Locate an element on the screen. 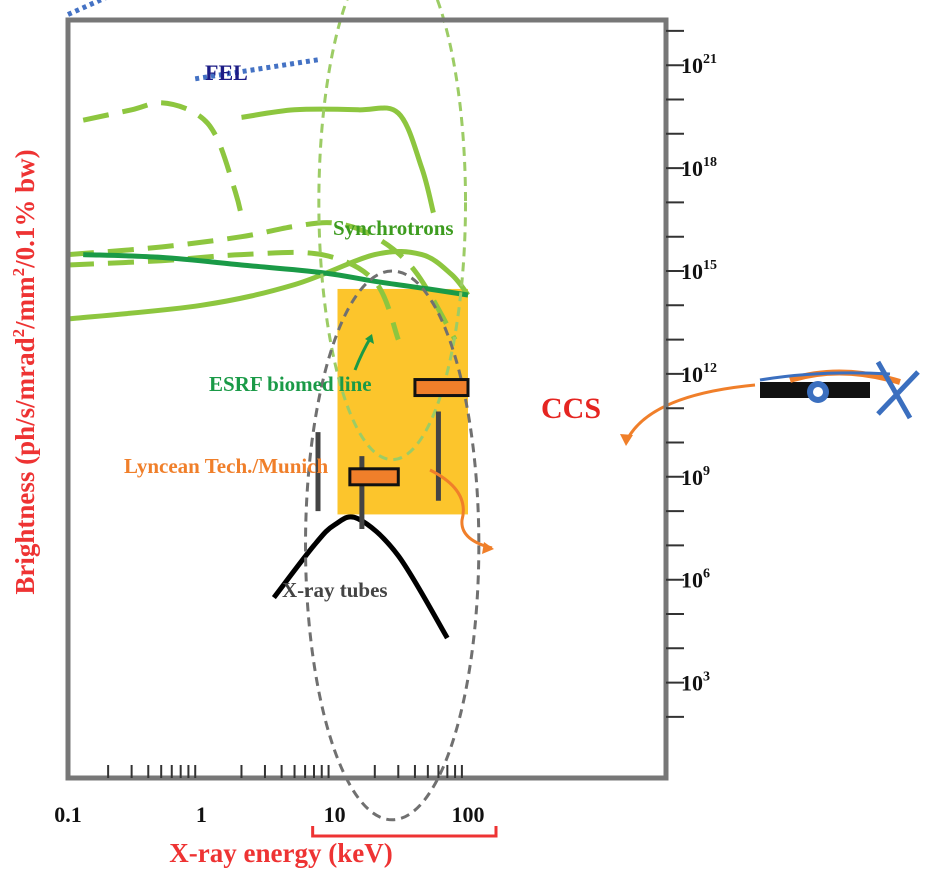 The height and width of the screenshot is (869, 927). y-tick-exponent: 15 is located at coordinates (710, 265).